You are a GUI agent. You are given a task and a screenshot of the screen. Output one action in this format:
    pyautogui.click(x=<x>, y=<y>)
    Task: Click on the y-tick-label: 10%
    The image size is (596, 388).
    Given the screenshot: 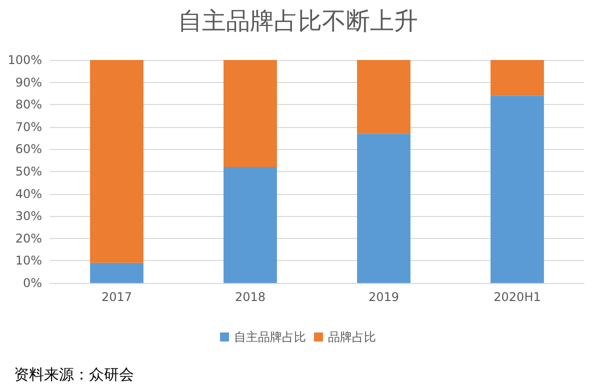 What is the action you would take?
    pyautogui.click(x=28, y=261)
    